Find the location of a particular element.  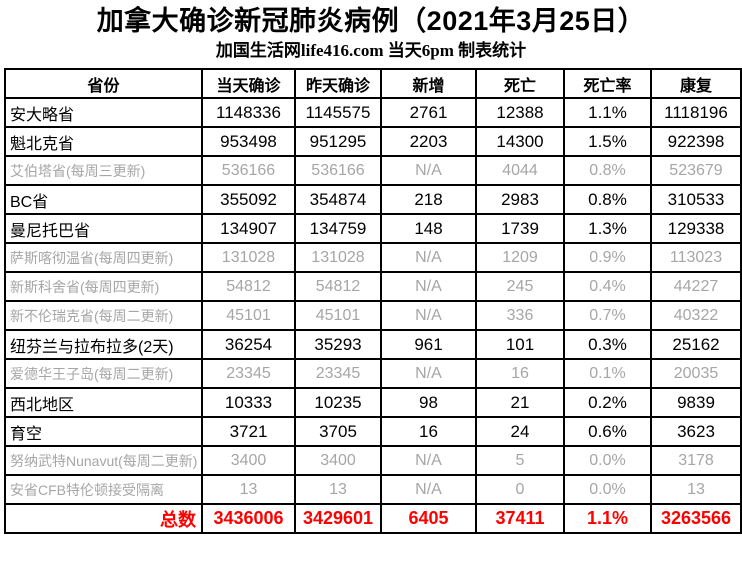

death-rate-cell: 0.1% is located at coordinates (607, 373).